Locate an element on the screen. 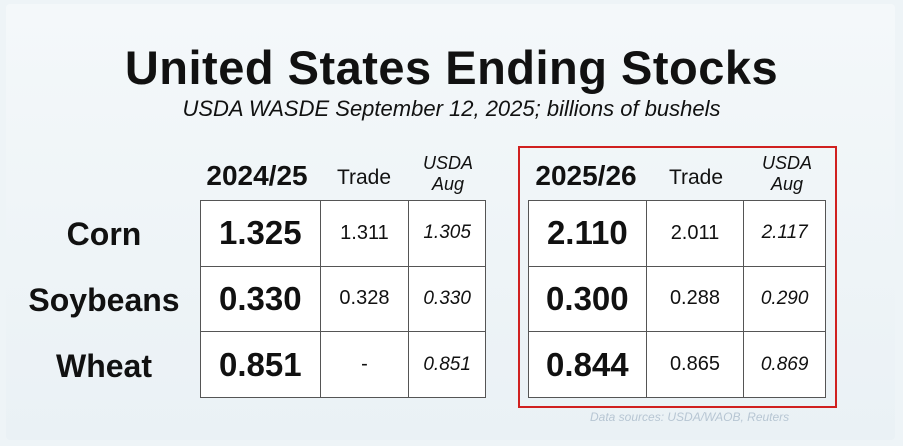 The height and width of the screenshot is (446, 903). cell-2024-25-corn-value: 1.325 is located at coordinates (260, 233).